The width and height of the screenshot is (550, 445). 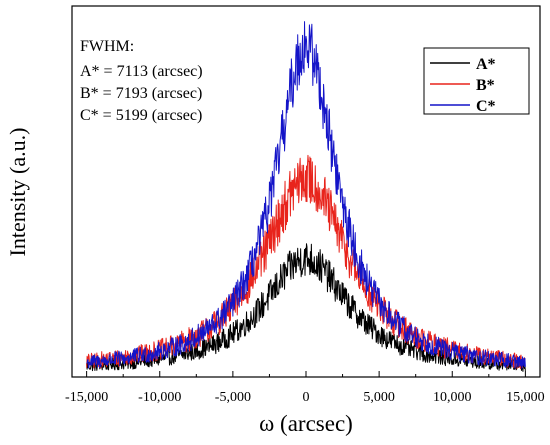 What do you see at coordinates (485, 85) in the screenshot?
I see `legend-label-b: B*` at bounding box center [485, 85].